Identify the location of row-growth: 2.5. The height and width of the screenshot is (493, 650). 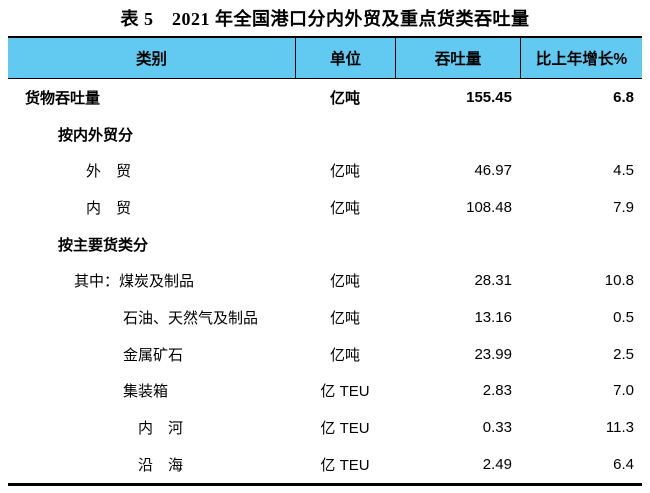
(623, 354).